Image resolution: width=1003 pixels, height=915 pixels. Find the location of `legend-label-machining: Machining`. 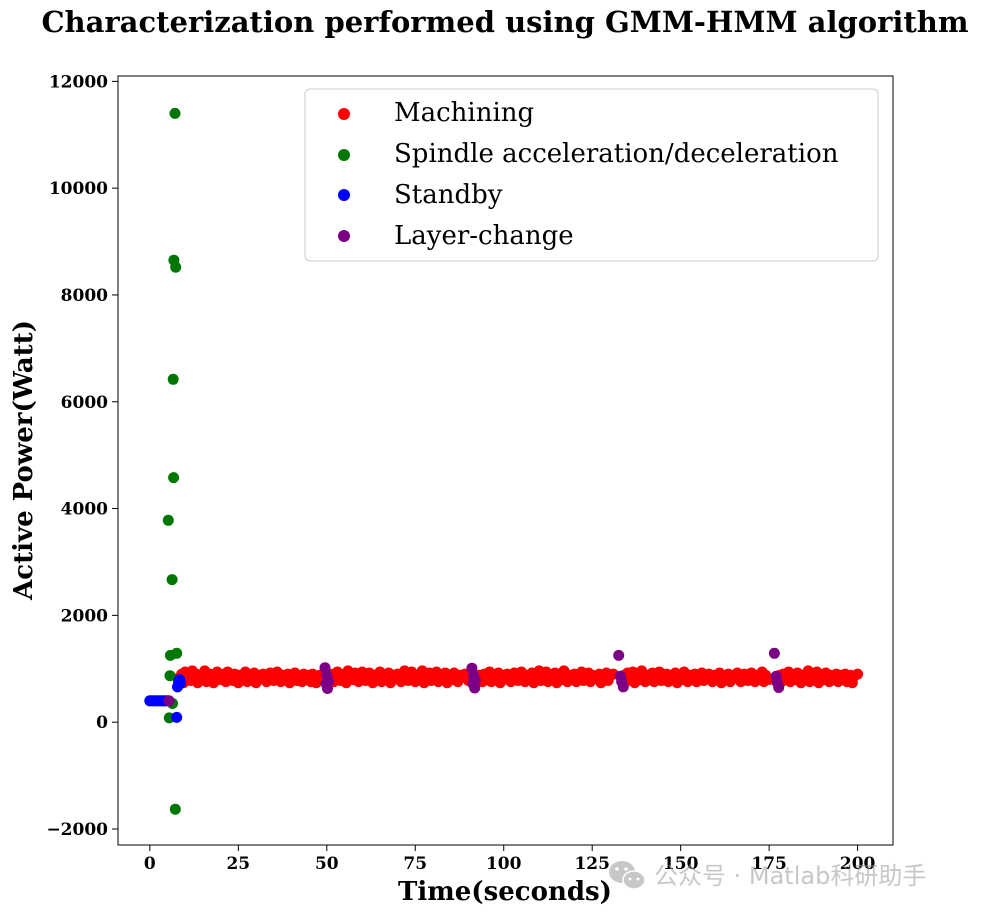

legend-label-machining: Machining is located at coordinates (464, 113).